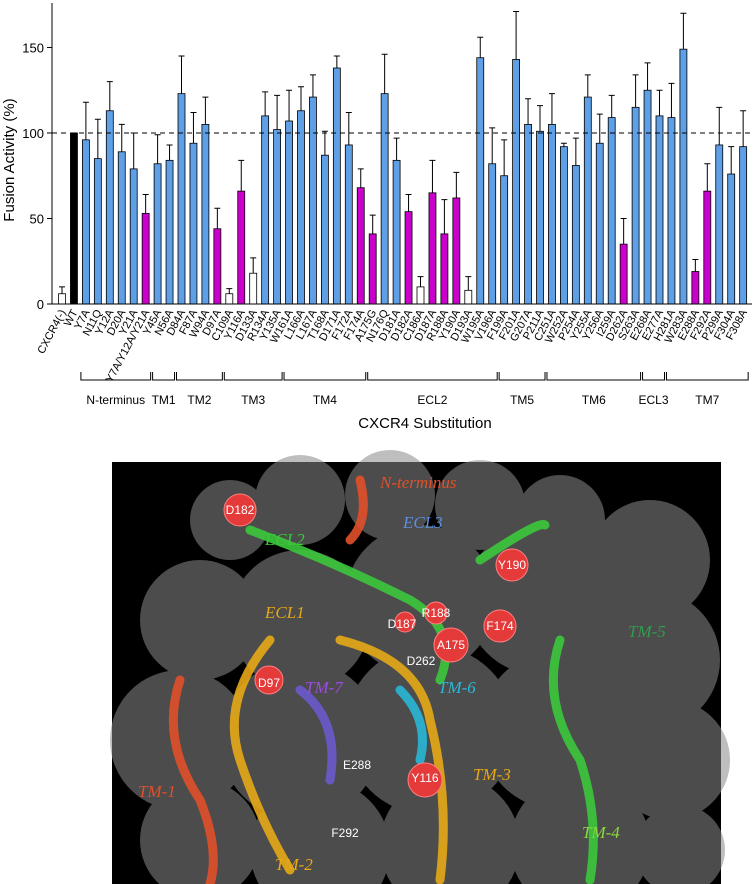 The width and height of the screenshot is (755, 884). What do you see at coordinates (164, 400) in the screenshot?
I see `group-label: TM1` at bounding box center [164, 400].